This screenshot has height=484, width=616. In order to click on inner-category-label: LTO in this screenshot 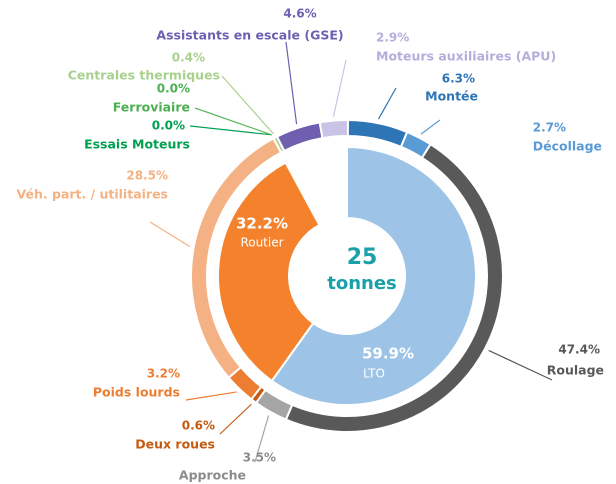, I will do `click(374, 374)`.